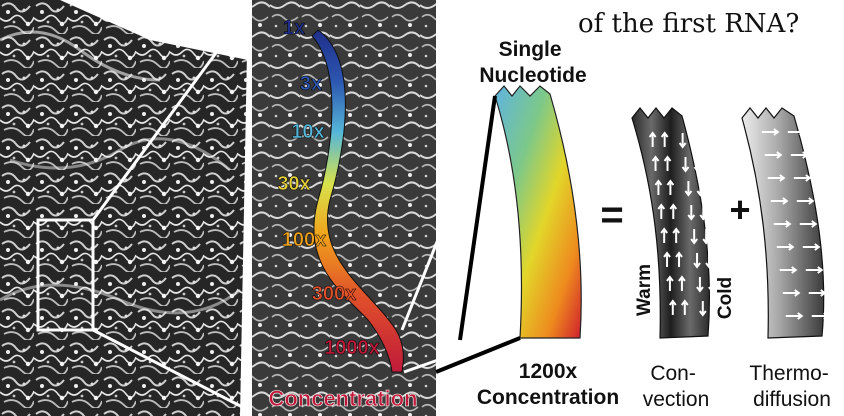  I want to click on concentration-mark: 1000x, so click(352, 348).